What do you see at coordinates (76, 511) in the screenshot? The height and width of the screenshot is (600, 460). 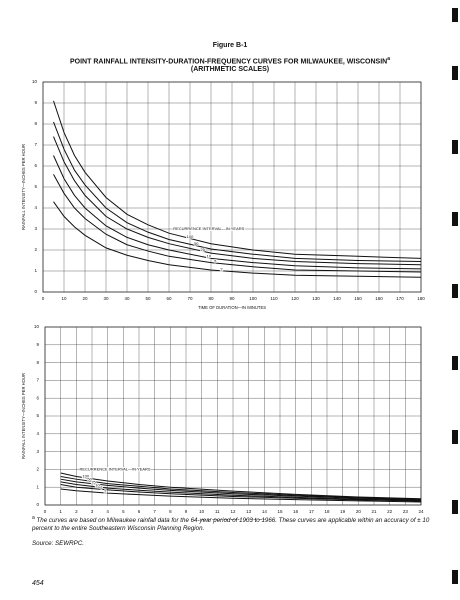 I see `x-tick-label: 2` at bounding box center [76, 511].